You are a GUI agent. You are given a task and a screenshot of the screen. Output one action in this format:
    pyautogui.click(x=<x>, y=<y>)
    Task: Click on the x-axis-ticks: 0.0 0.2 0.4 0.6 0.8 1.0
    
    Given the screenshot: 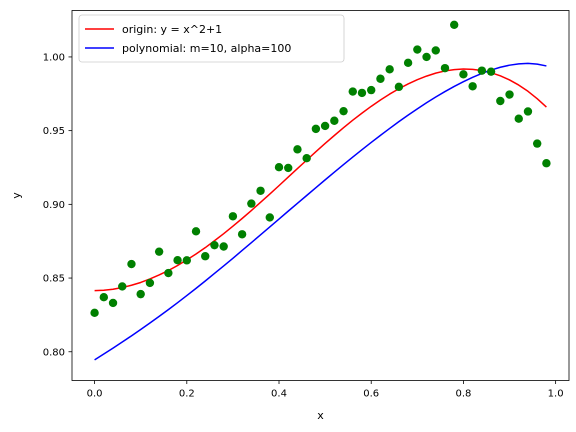 What is the action you would take?
    pyautogui.click(x=325, y=390)
    